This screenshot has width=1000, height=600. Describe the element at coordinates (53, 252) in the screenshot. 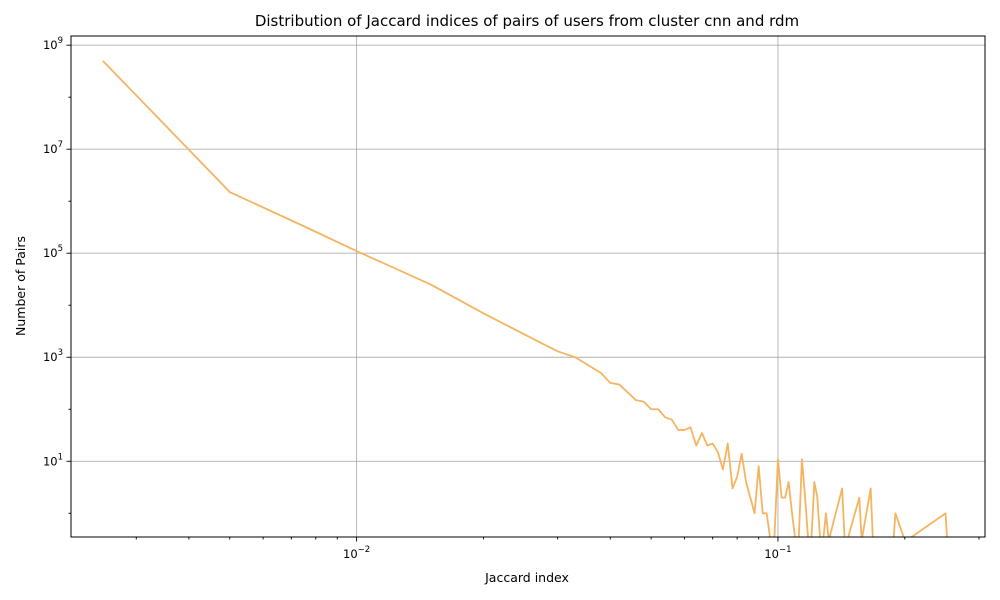

I see `y-tick-label: 10⁵` at that location.